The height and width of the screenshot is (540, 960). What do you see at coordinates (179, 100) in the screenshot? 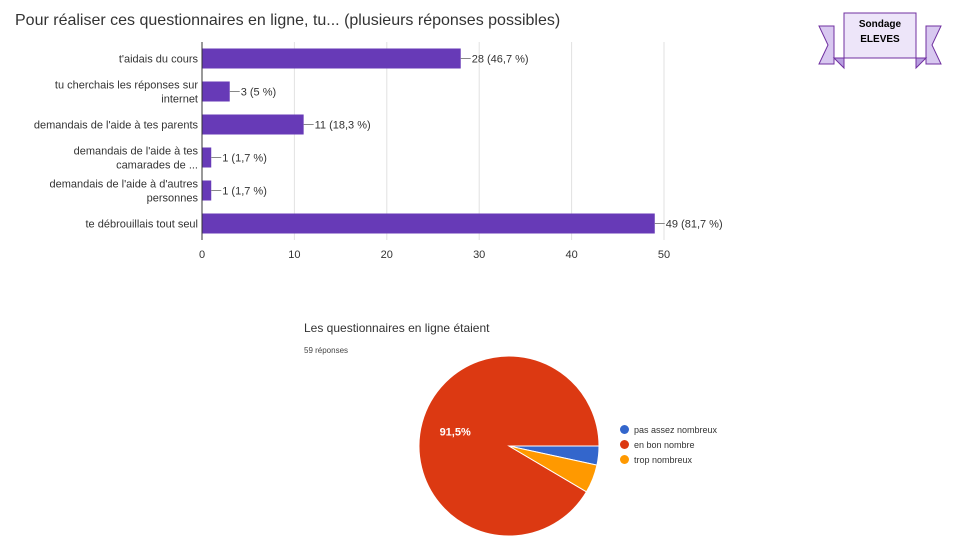
I see `category-label: internet` at bounding box center [179, 100].